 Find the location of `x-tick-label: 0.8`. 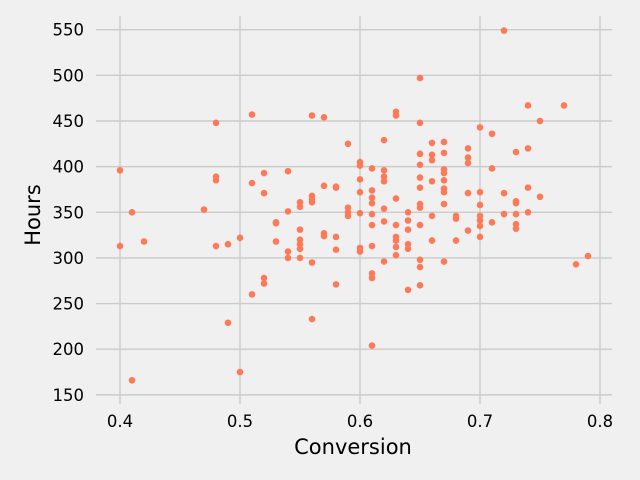

x-tick-label: 0.8 is located at coordinates (600, 421).